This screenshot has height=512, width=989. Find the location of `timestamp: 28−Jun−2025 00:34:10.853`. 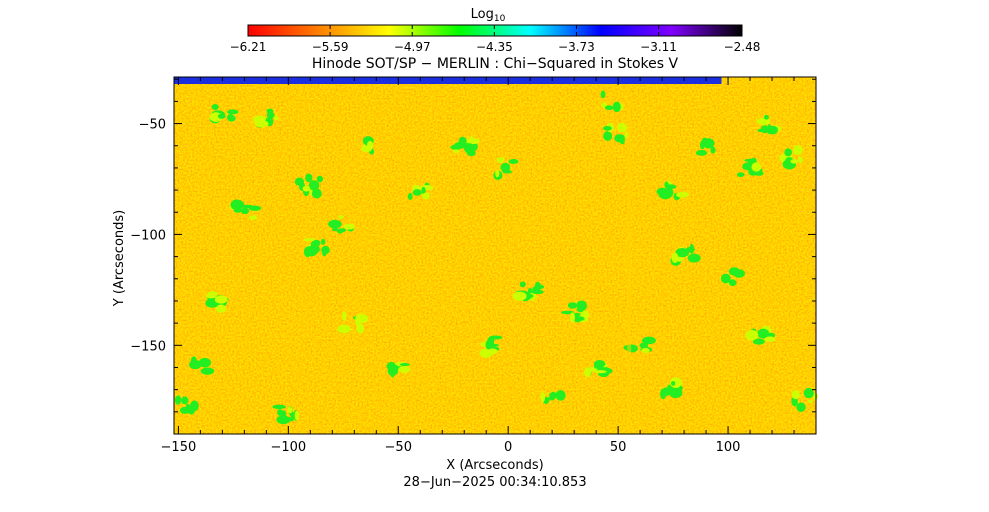

timestamp: 28−Jun−2025 00:34:10.853 is located at coordinates (494, 482).